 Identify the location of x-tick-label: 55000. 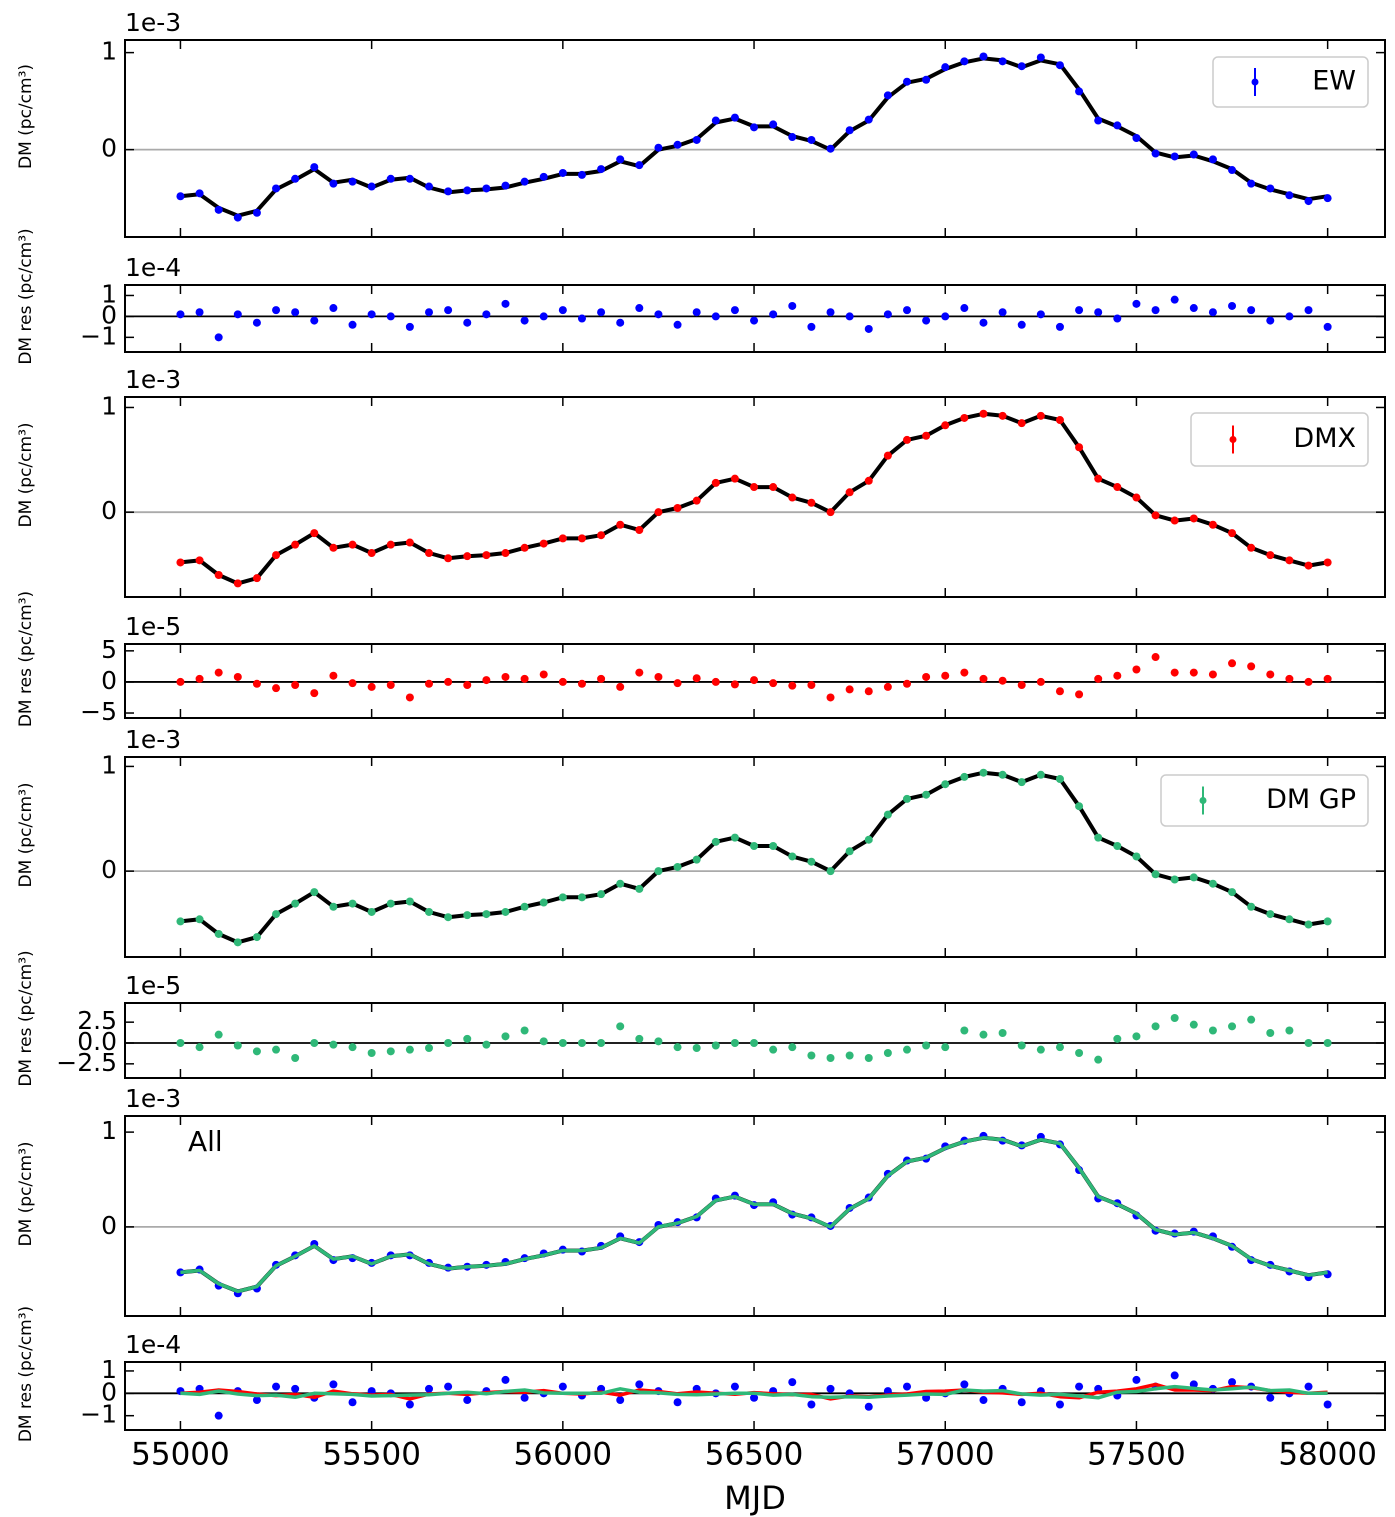
(180, 1455).